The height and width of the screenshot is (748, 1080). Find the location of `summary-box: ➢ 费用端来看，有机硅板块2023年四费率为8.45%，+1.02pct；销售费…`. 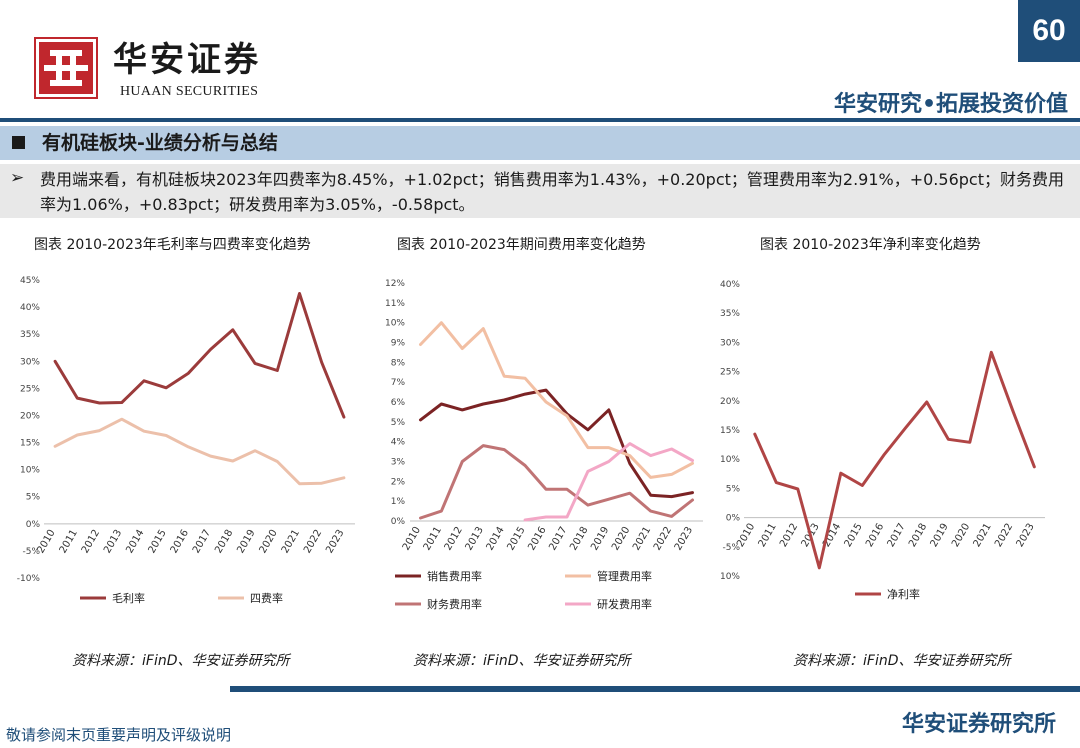

summary-box: ➢ 费用端来看，有机硅板块2023年四费率为8.45%，+1.02pct；销售费… is located at coordinates (540, 191).